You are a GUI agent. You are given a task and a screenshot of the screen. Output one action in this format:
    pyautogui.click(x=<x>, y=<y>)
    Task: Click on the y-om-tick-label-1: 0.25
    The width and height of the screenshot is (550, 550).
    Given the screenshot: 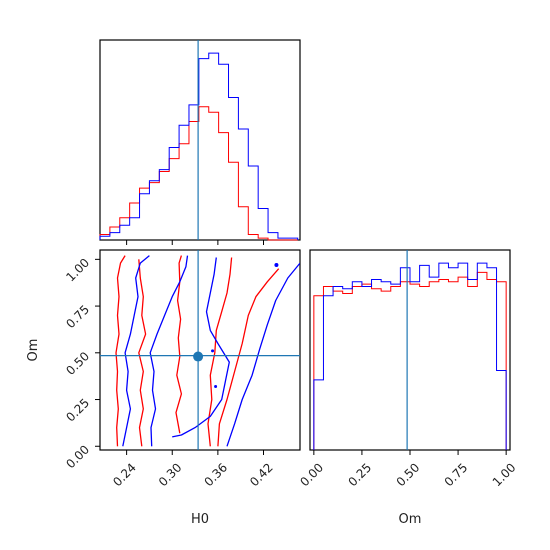 What is the action you would take?
    pyautogui.click(x=77, y=410)
    